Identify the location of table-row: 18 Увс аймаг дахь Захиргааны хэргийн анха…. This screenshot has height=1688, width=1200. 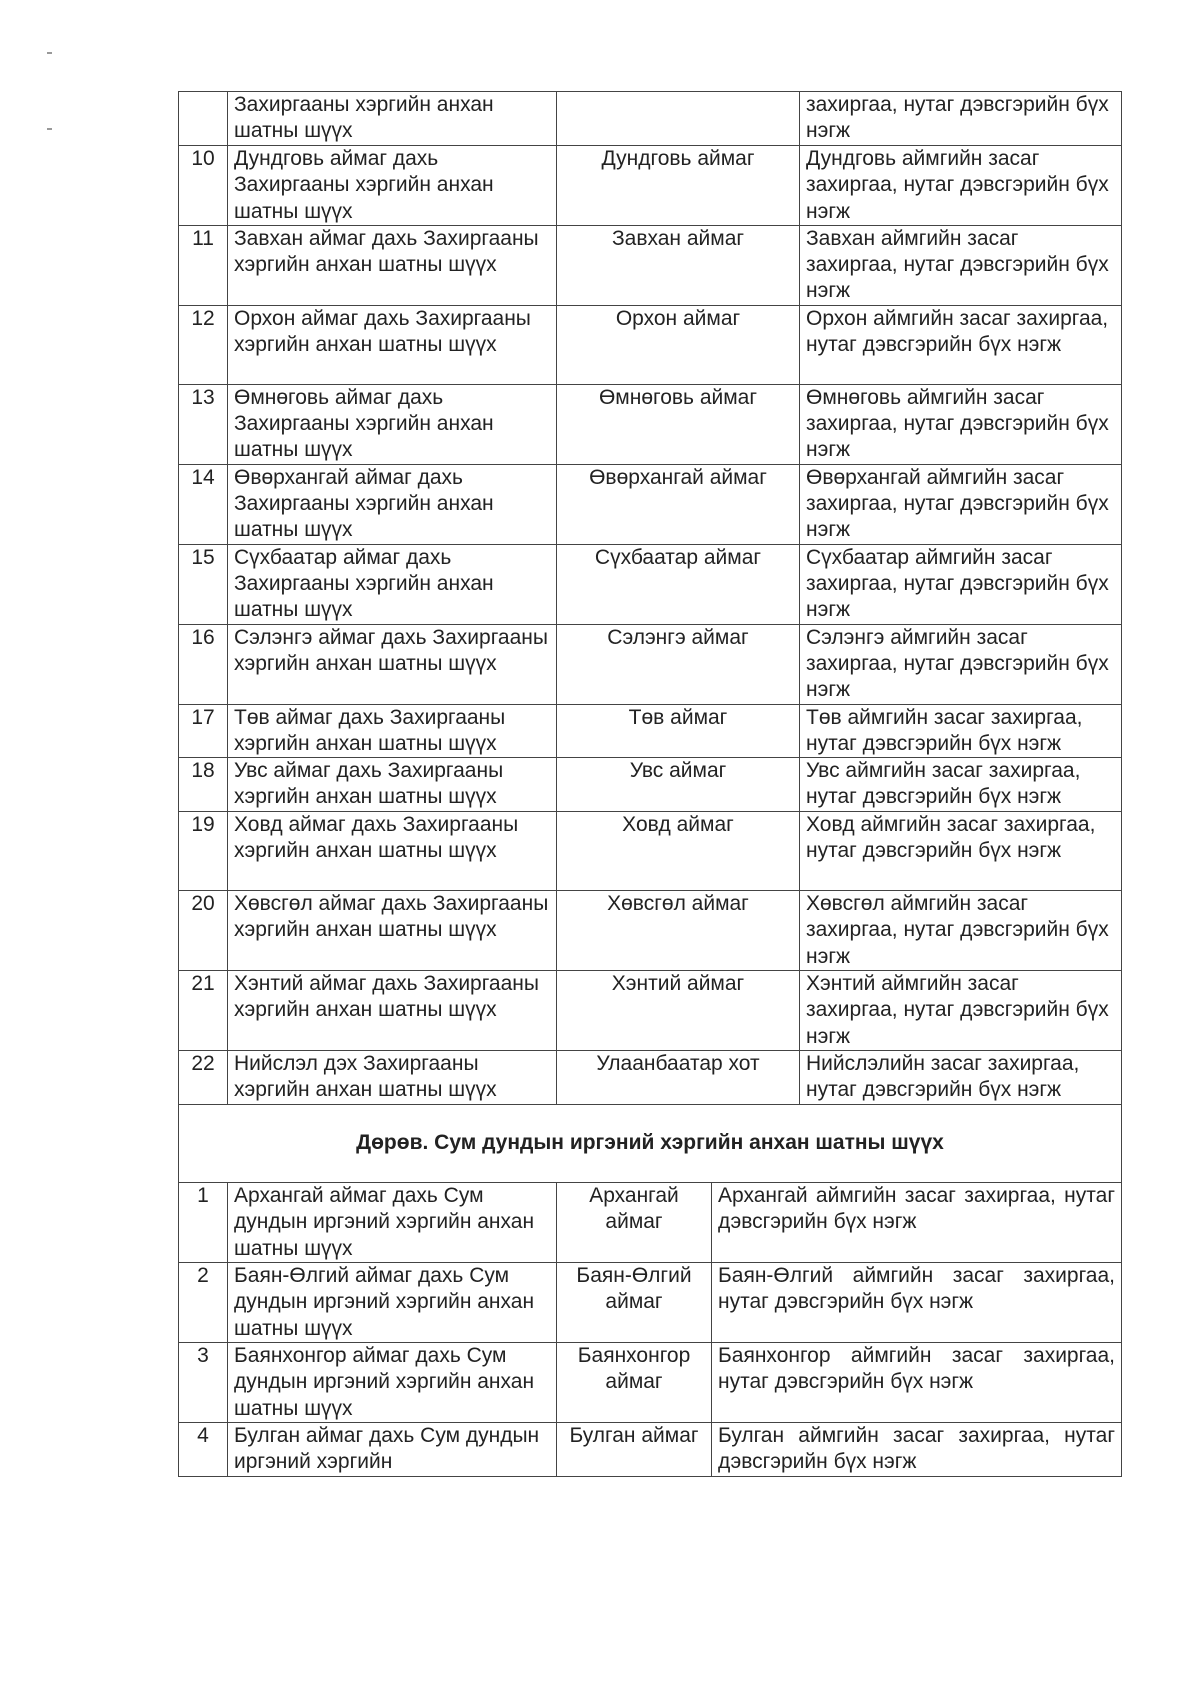
(650, 785).